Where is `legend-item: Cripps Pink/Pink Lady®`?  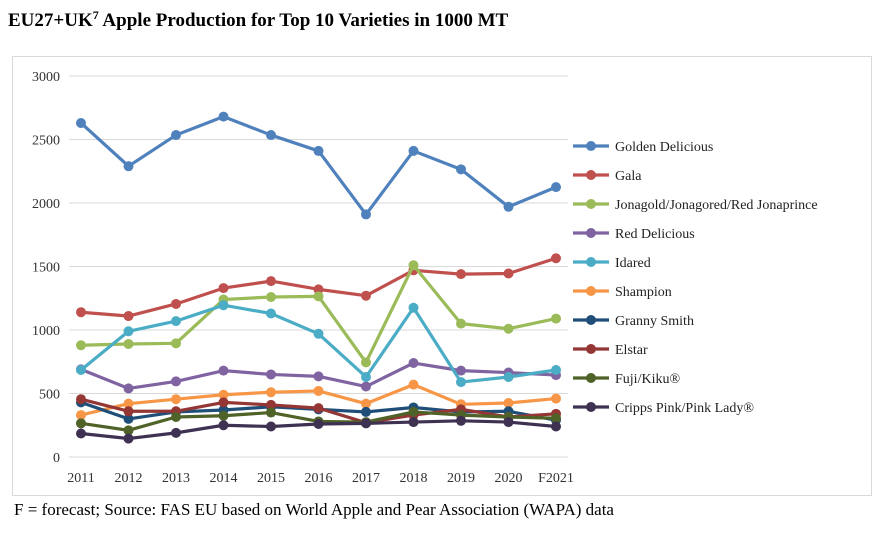 legend-item: Cripps Pink/Pink Lady® is located at coordinates (663, 408).